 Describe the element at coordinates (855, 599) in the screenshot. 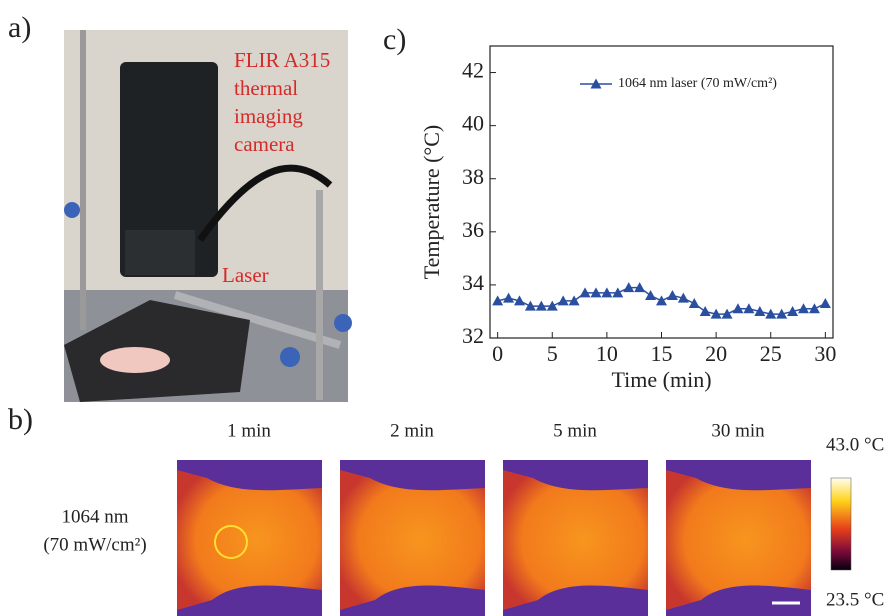

I see `scale-min: 23.5 °C` at that location.